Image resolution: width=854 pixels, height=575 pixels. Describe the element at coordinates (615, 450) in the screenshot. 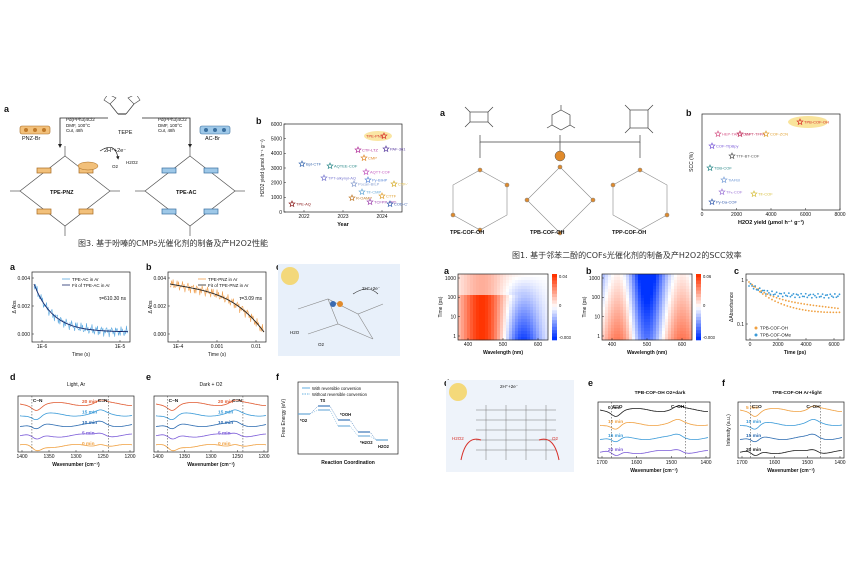

I see `time-label: 20 min` at that location.